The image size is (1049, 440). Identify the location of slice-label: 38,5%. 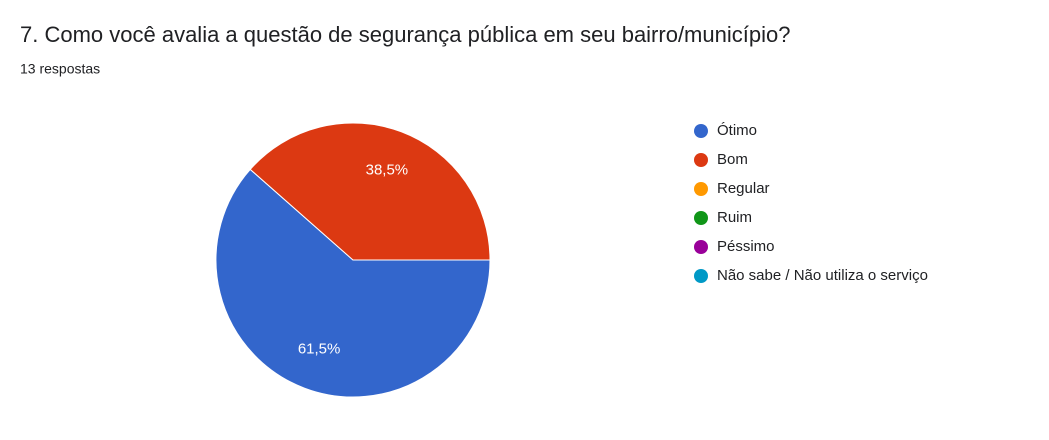
(387, 169).